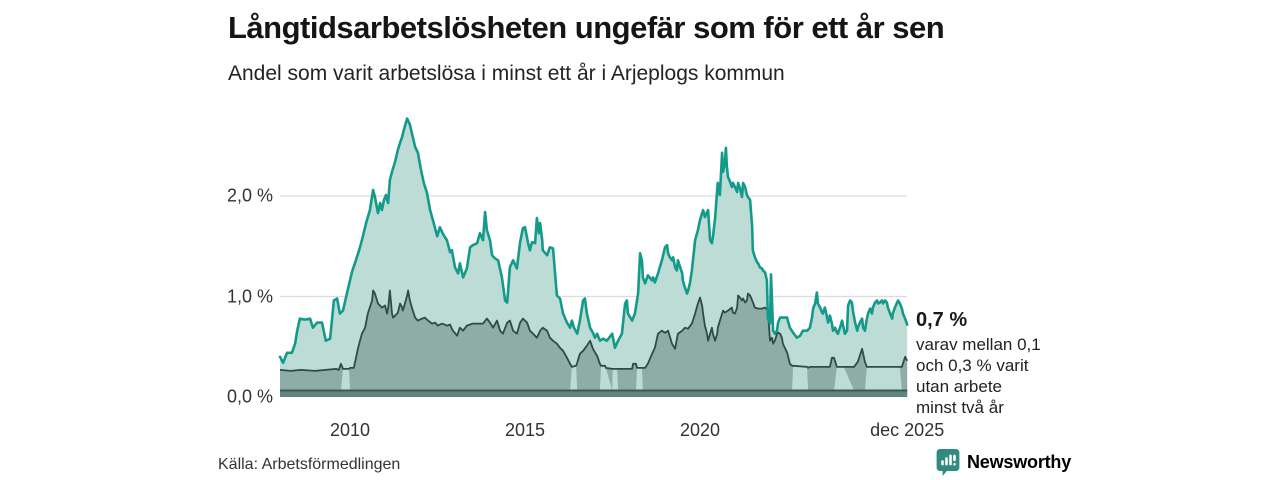 The height and width of the screenshot is (480, 1280). I want to click on y-tick-label: 0,0 %, so click(249, 396).